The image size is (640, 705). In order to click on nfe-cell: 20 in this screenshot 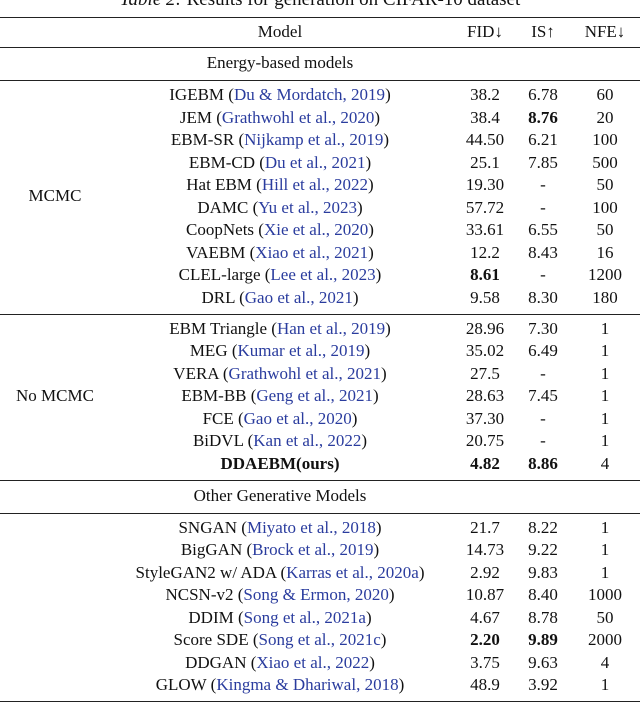, I will do `click(605, 117)`.